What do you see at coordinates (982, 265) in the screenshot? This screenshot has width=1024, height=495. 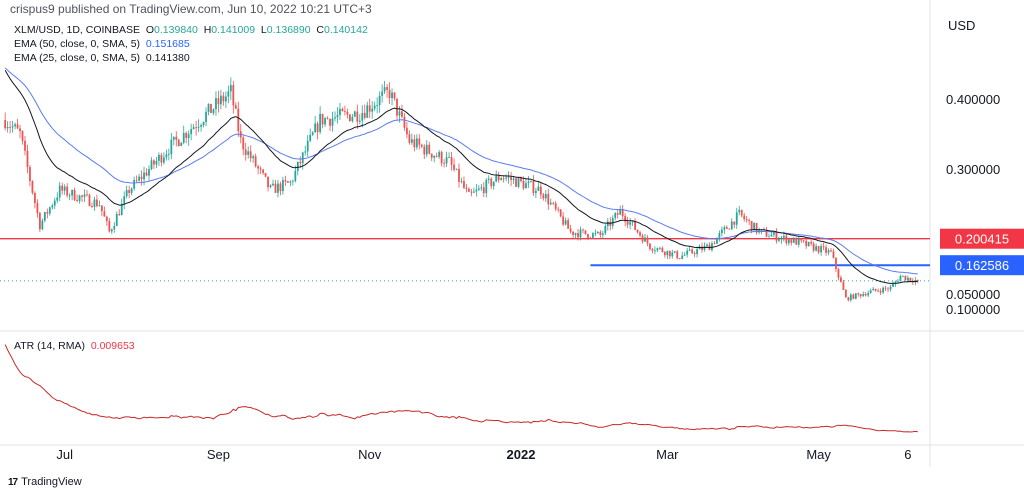 I see `hline-price-label: 0.162586` at bounding box center [982, 265].